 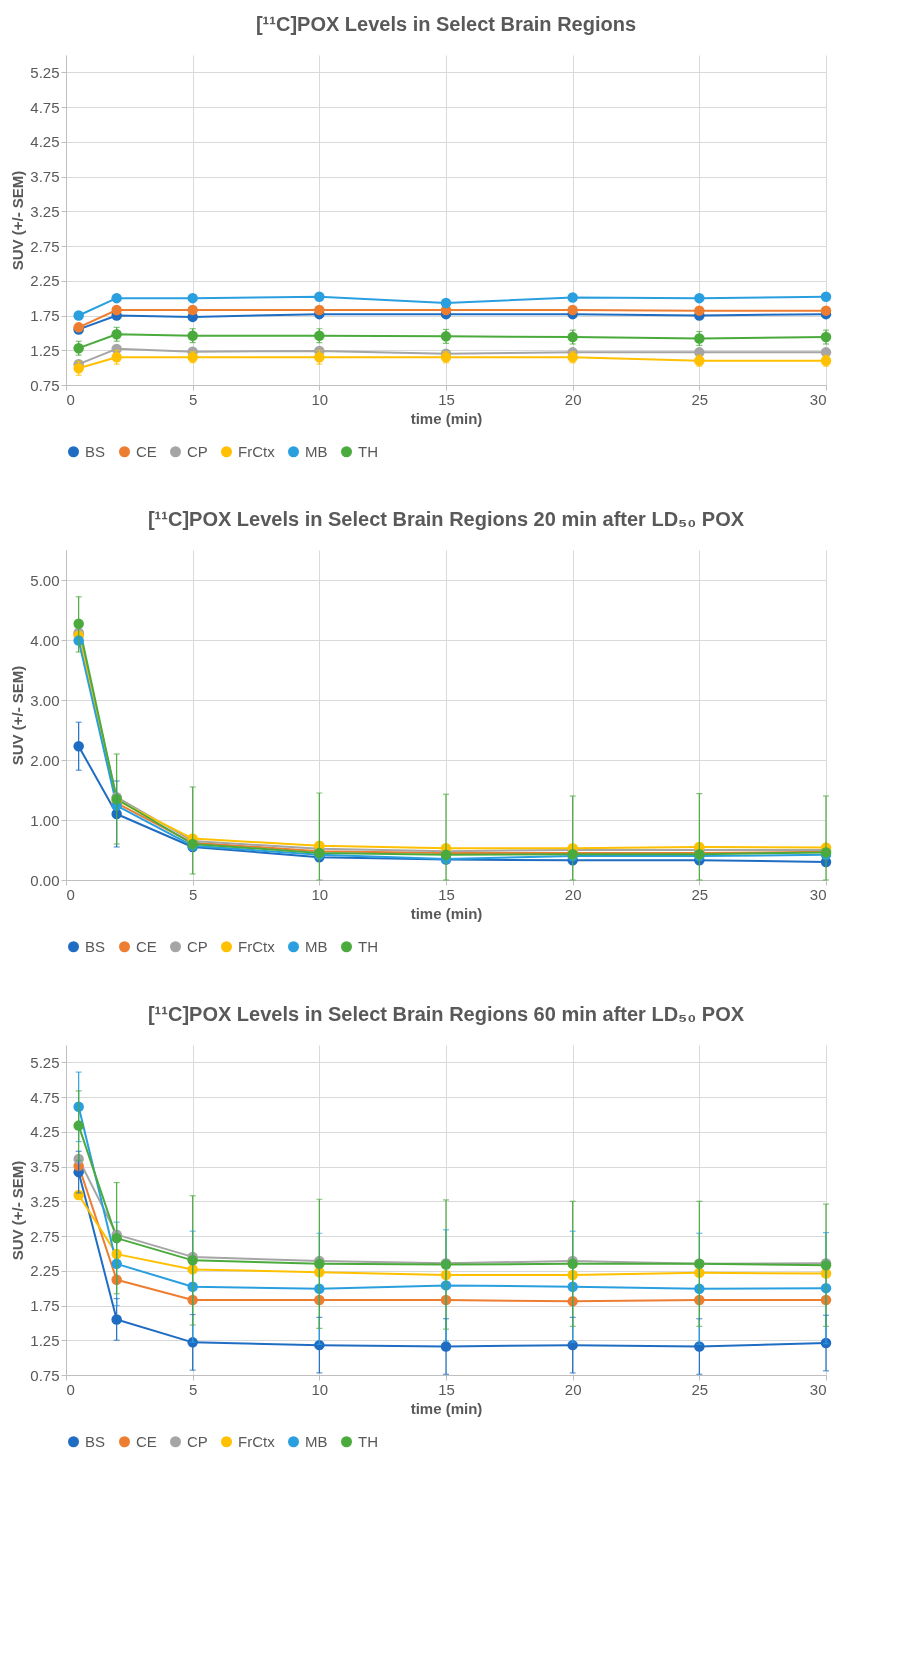 I want to click on y-tick-label: 0.00, so click(x=45, y=880).